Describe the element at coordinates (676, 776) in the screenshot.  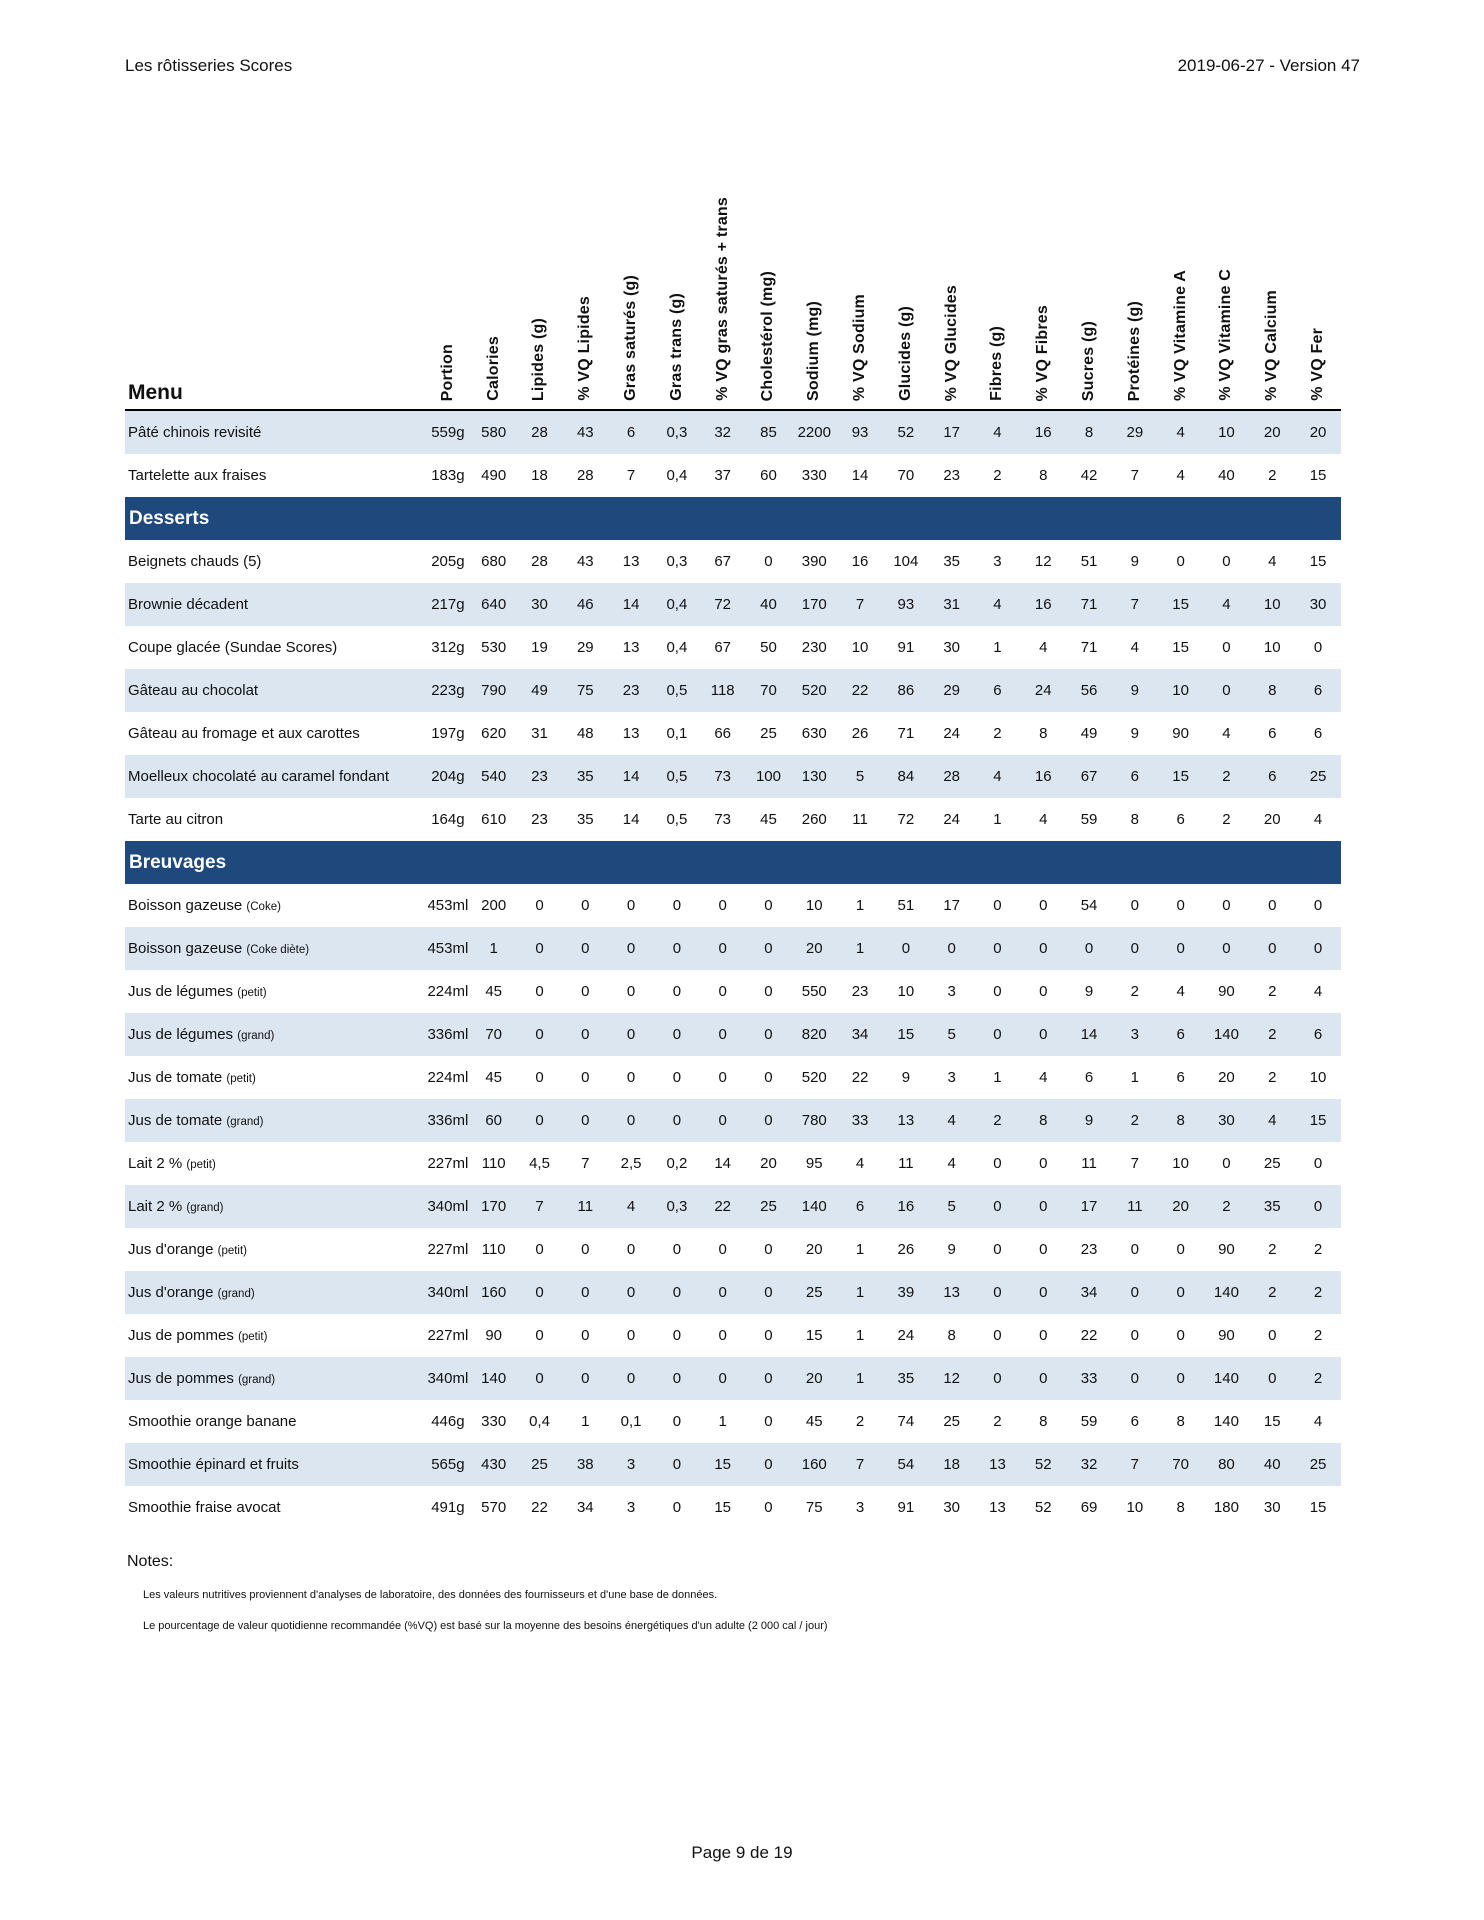
I see `value-cell: 0,5` at that location.